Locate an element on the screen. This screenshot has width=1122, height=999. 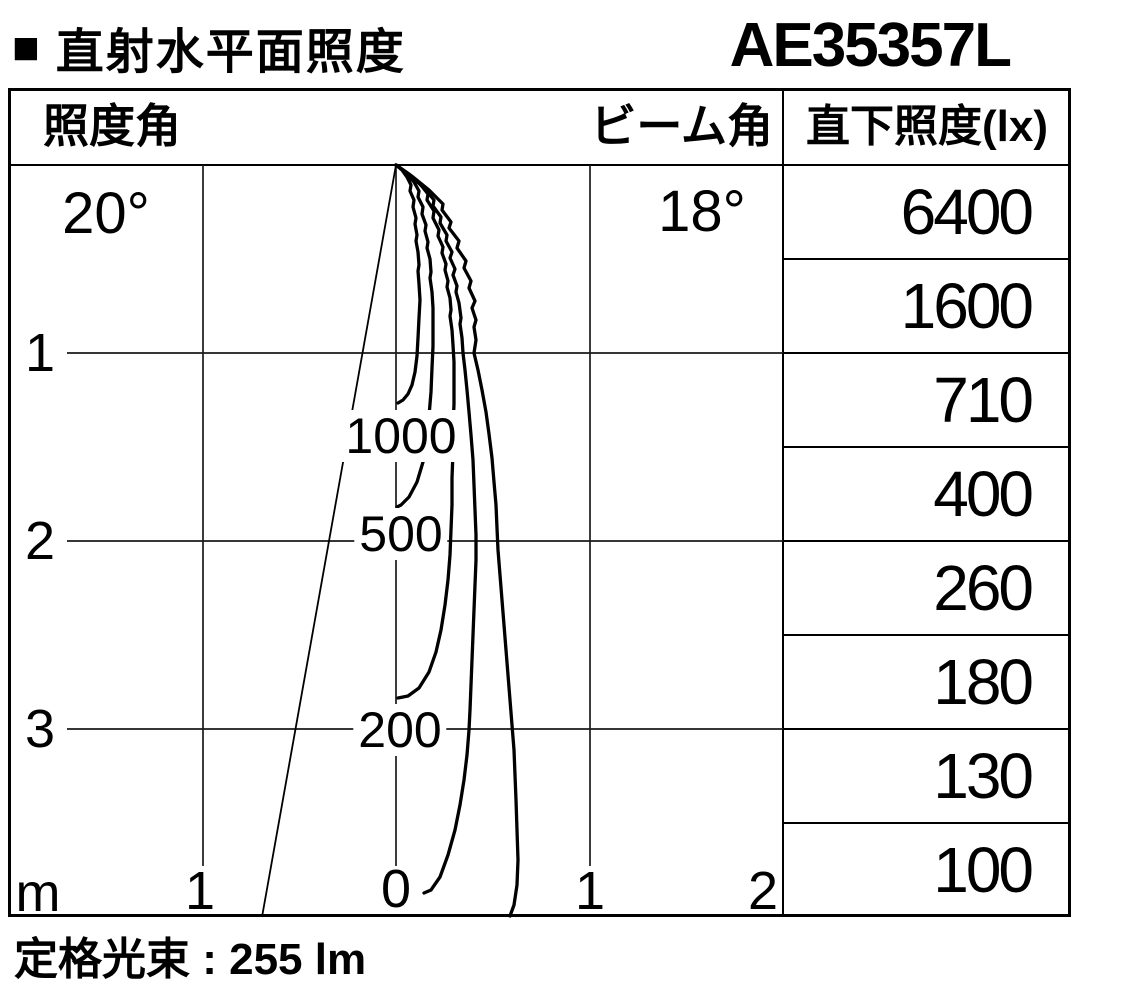
isolux-label-200: 200 is located at coordinates (400, 730).